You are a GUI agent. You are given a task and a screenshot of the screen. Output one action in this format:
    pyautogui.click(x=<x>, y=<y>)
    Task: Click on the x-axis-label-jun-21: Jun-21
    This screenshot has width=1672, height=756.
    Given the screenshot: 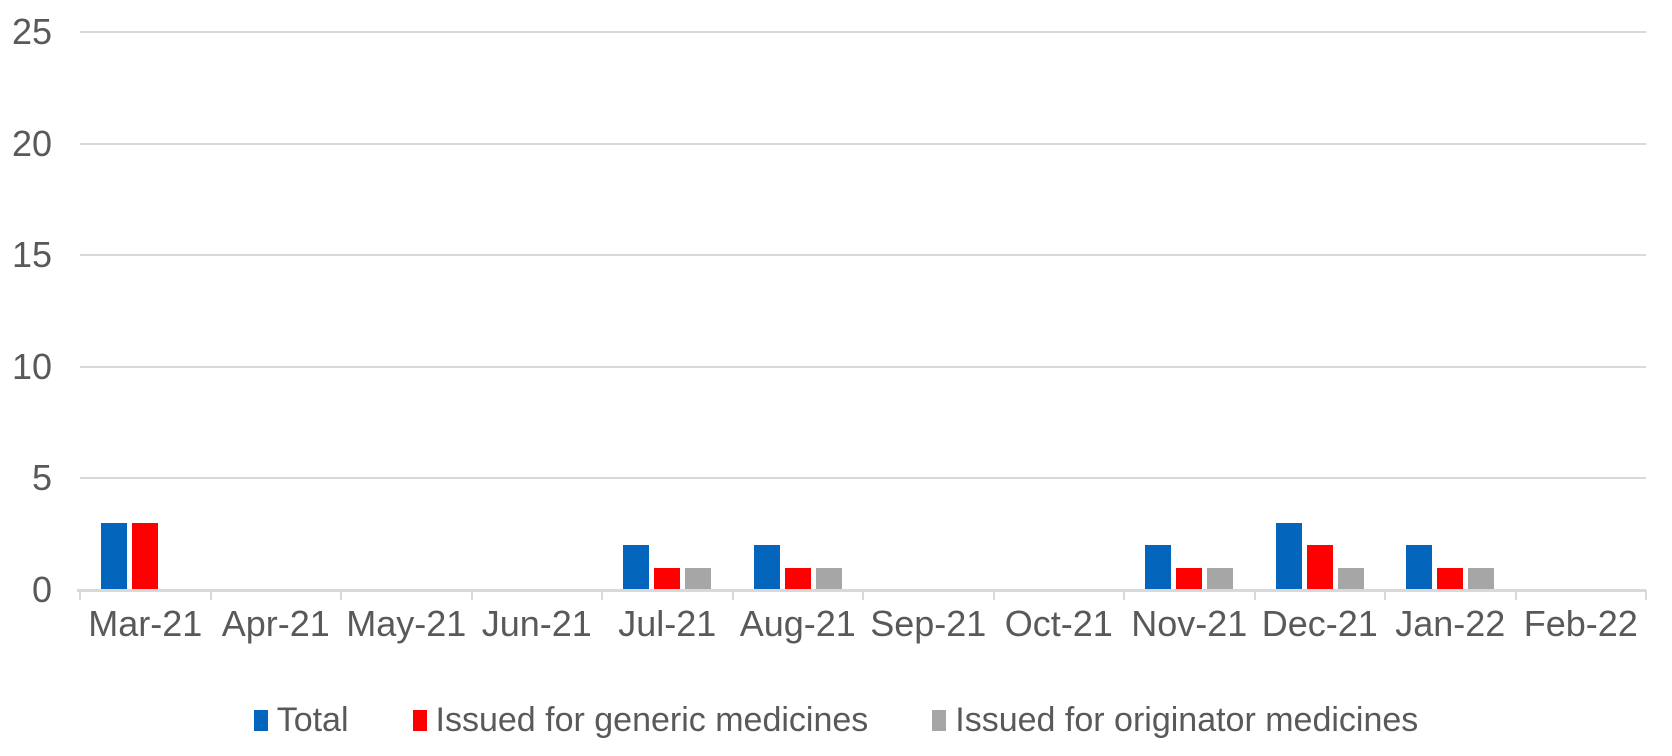 What is the action you would take?
    pyautogui.click(x=536, y=623)
    